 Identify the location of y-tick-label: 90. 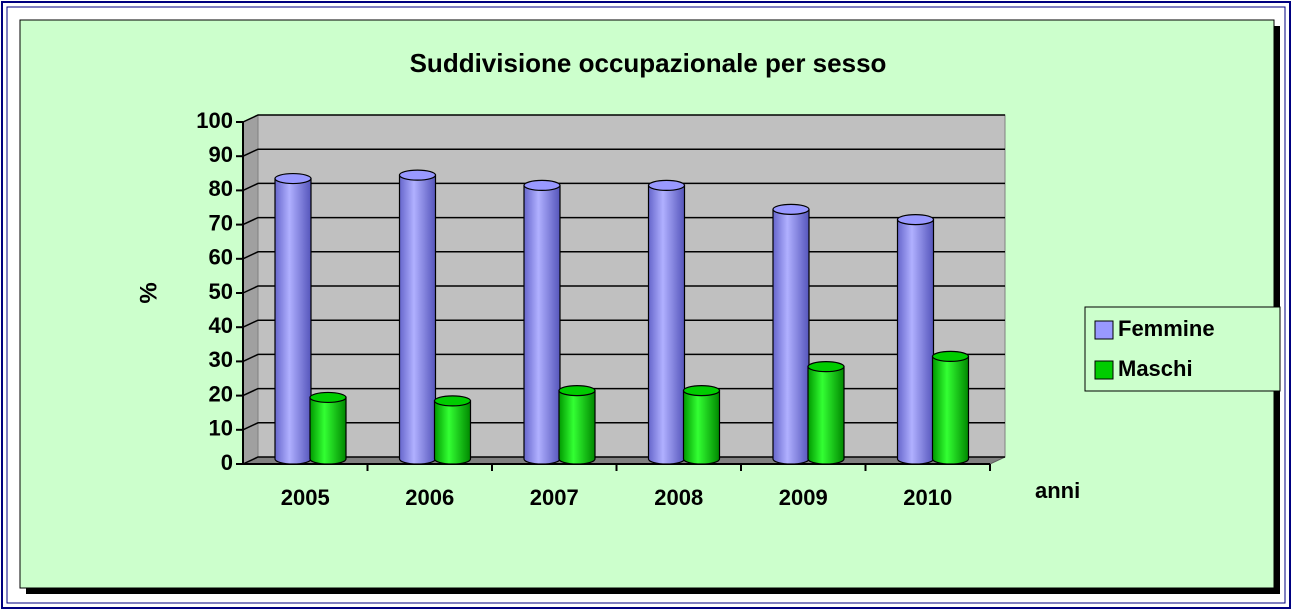
(221, 154).